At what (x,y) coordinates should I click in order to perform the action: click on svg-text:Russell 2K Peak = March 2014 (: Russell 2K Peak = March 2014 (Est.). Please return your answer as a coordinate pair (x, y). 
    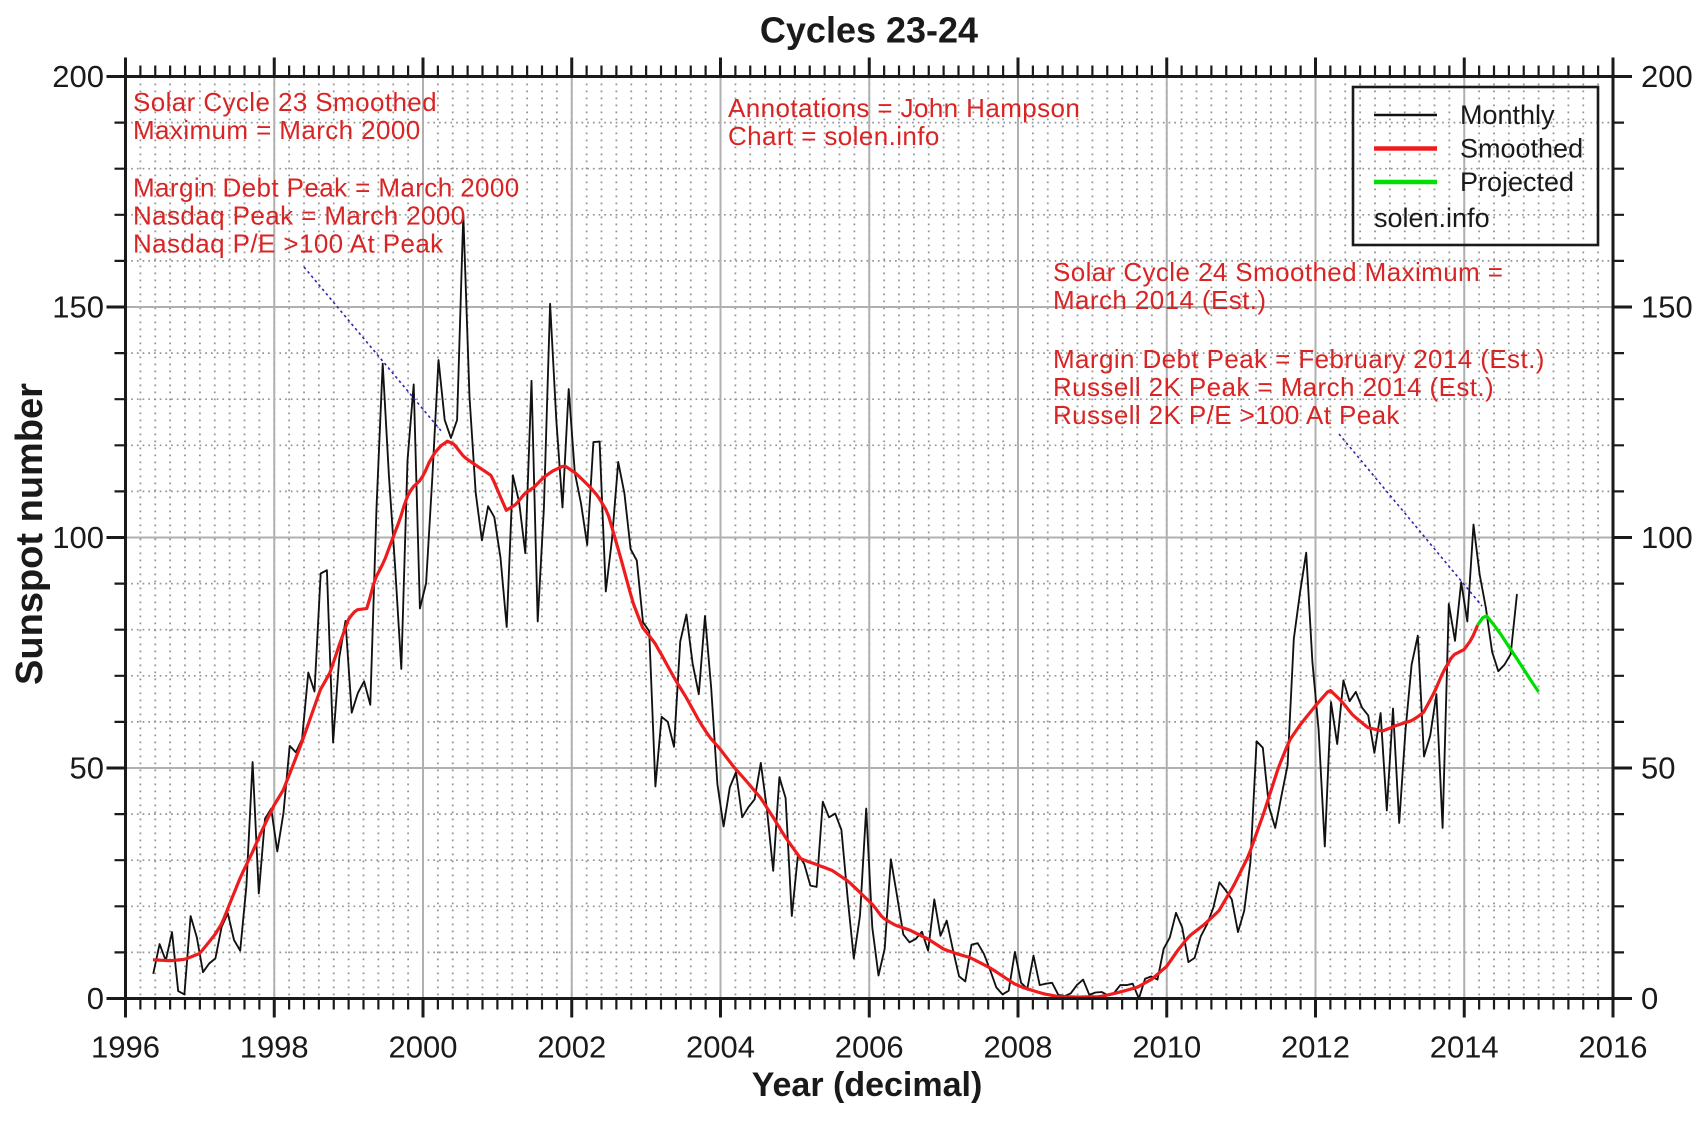
    Looking at the image, I should click on (1273, 387).